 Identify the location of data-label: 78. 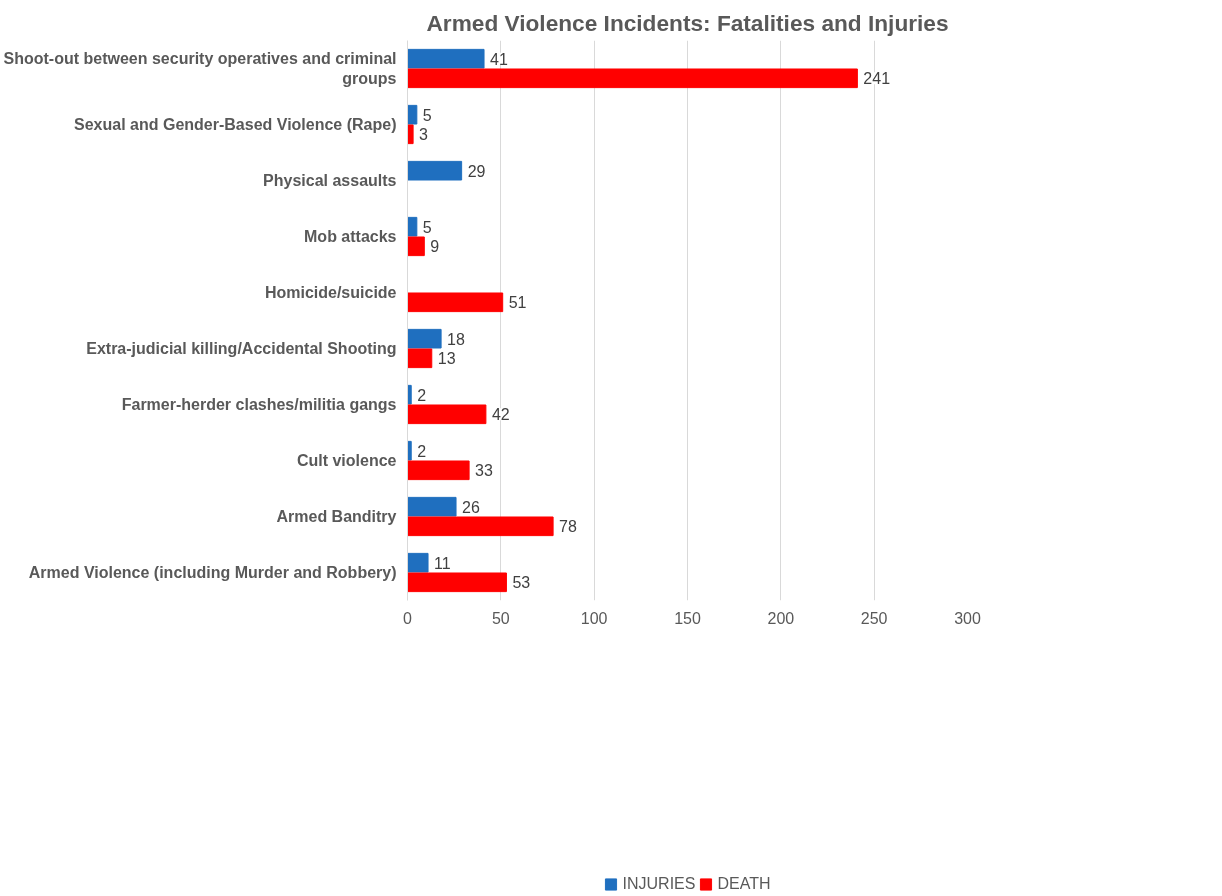
(568, 527).